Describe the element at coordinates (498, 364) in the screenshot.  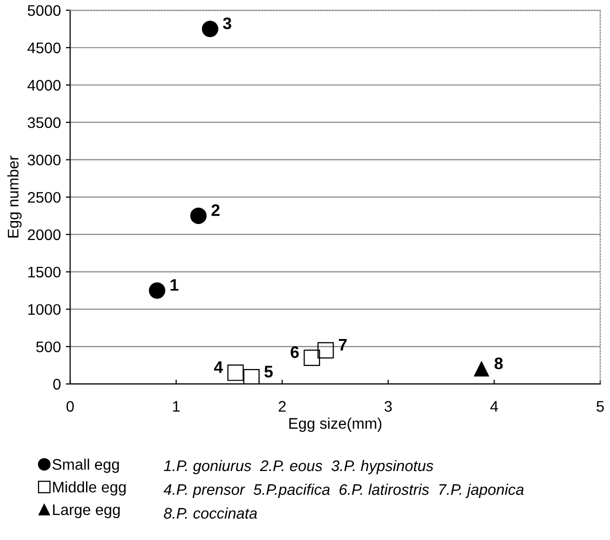
I see `annotation: 8` at that location.